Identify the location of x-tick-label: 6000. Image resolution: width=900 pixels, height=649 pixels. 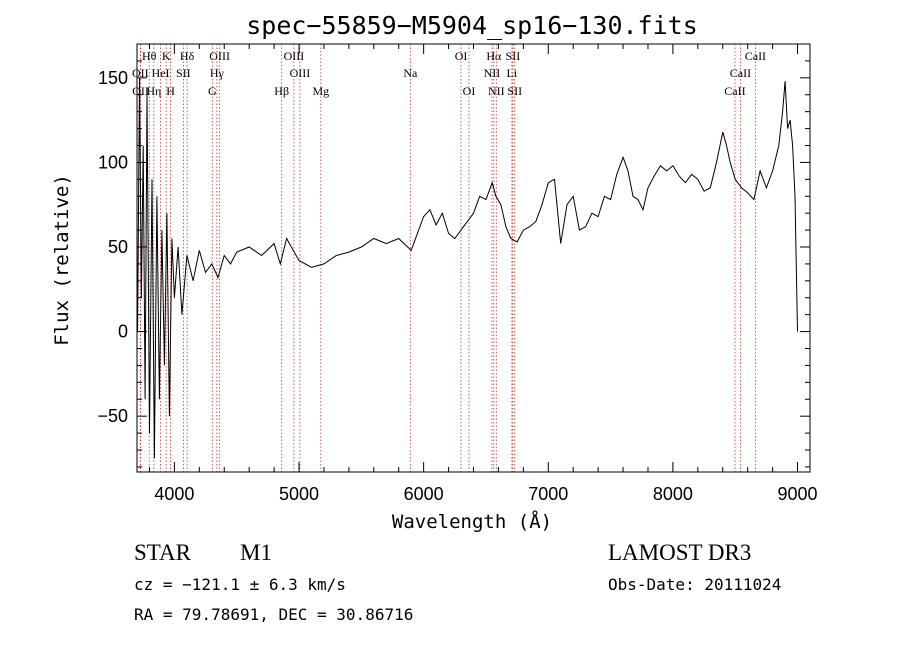
(424, 494).